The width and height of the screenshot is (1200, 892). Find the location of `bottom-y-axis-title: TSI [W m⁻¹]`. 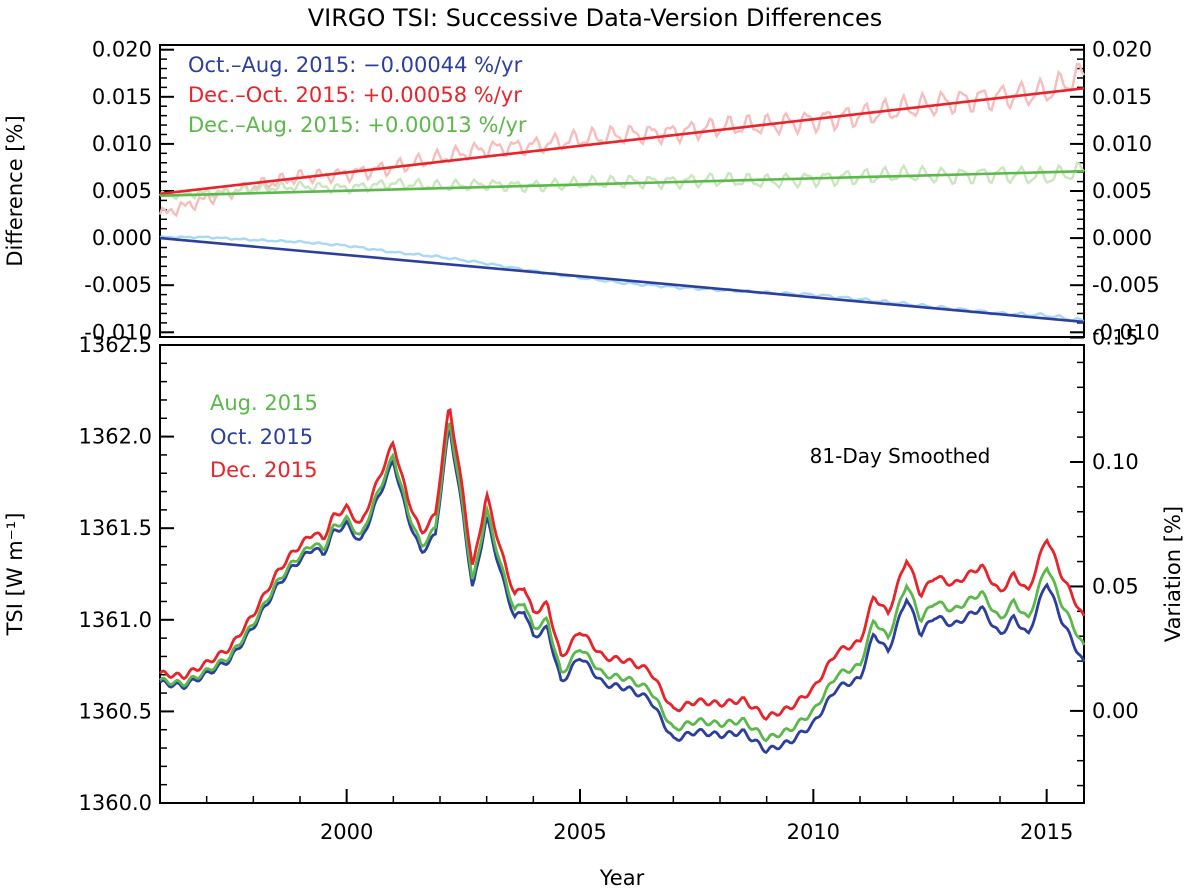

bottom-y-axis-title: TSI [W m⁻¹] is located at coordinates (15, 575).